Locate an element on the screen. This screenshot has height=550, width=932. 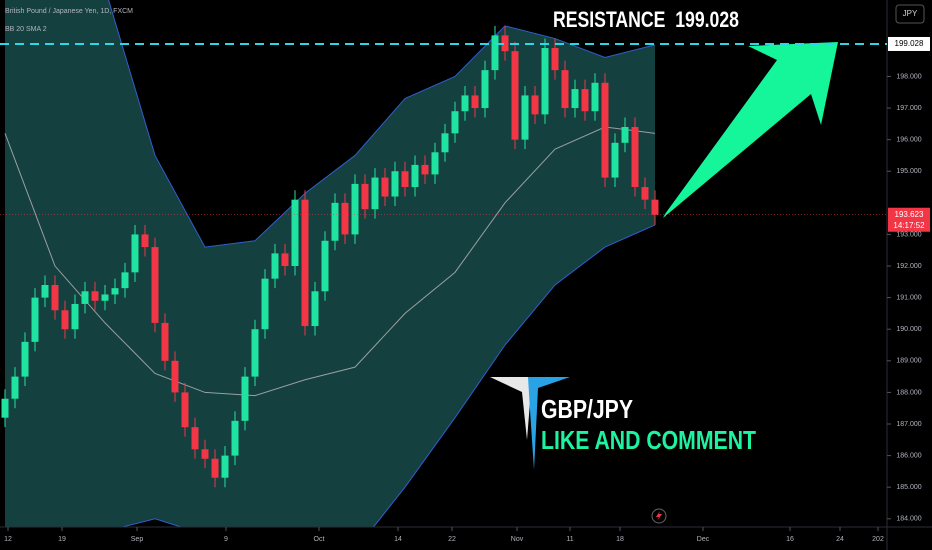
countdown-label: 14:17:52 is located at coordinates (909, 225).